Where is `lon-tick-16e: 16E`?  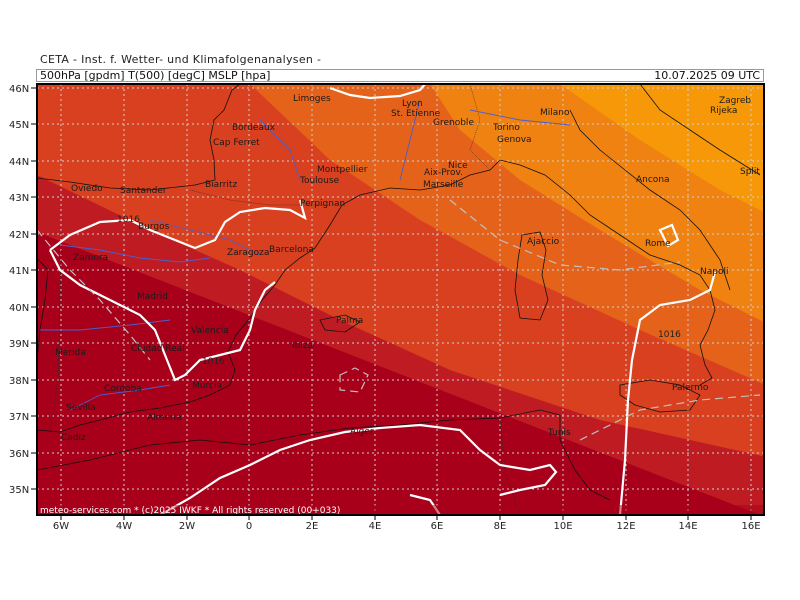 lon-tick-16e: 16E is located at coordinates (750, 526).